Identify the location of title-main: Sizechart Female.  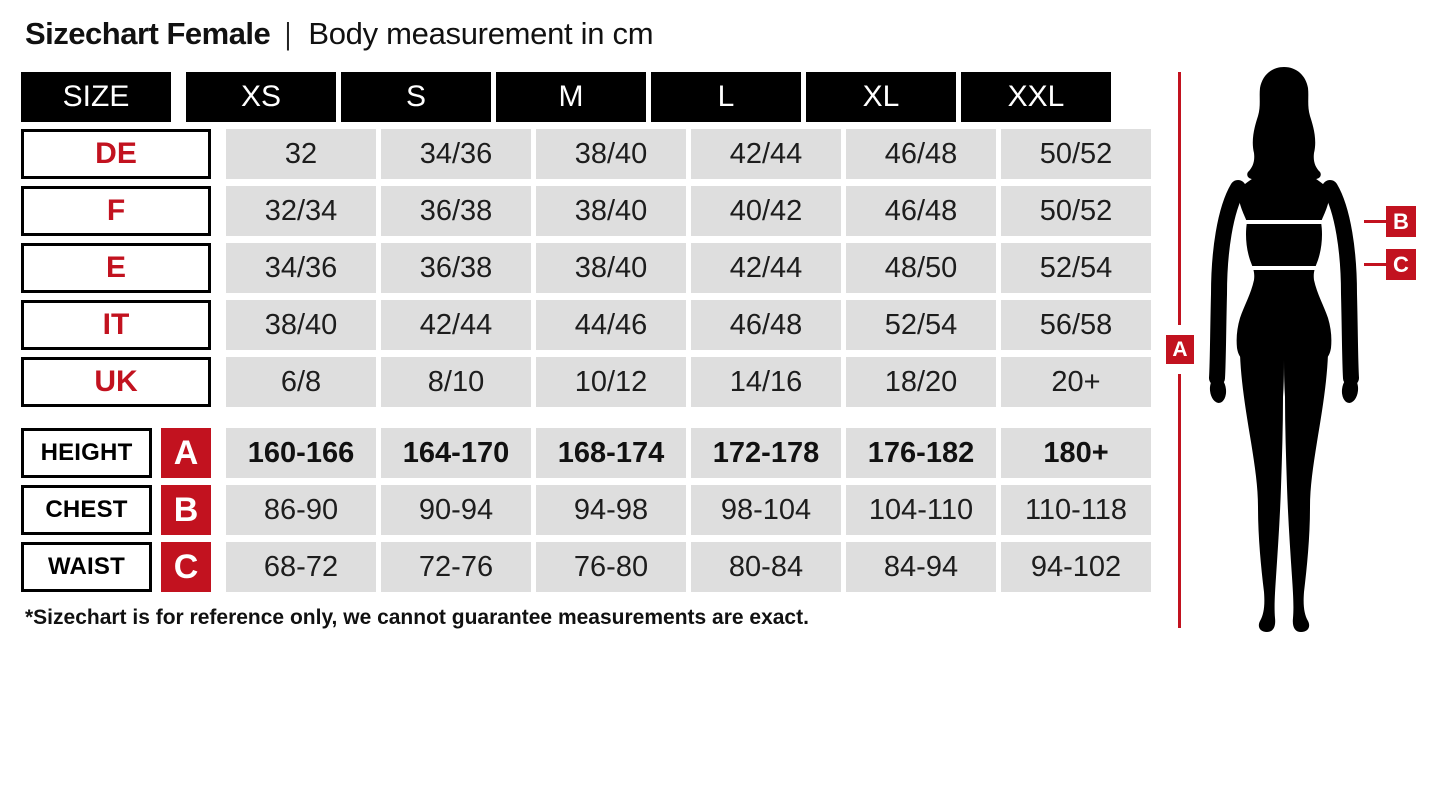
(148, 33).